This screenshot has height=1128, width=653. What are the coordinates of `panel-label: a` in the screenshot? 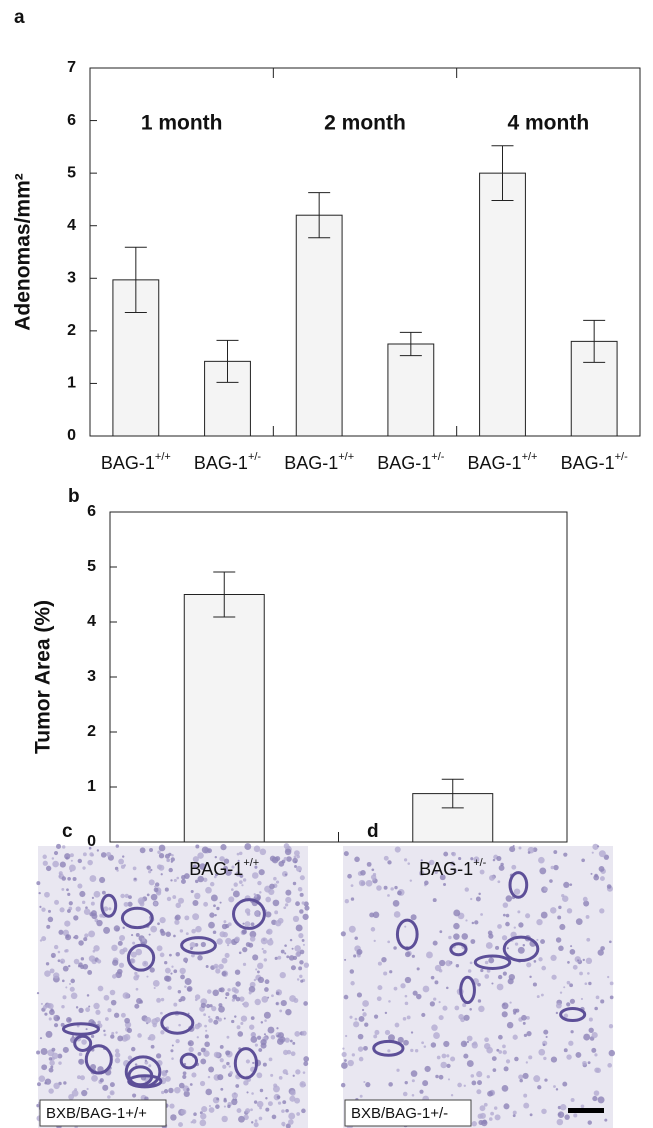 It's located at (19, 17).